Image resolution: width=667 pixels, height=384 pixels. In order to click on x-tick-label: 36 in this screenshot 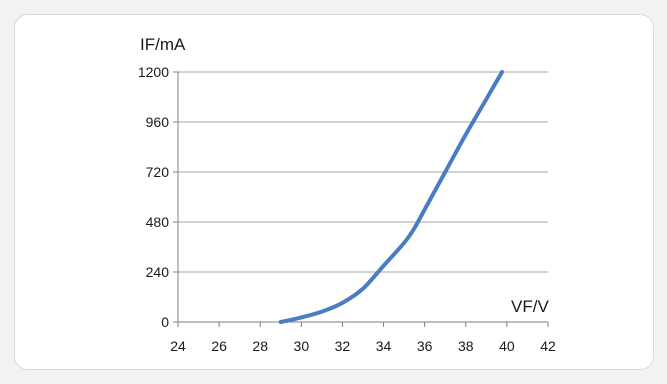, I will do `click(425, 346)`.